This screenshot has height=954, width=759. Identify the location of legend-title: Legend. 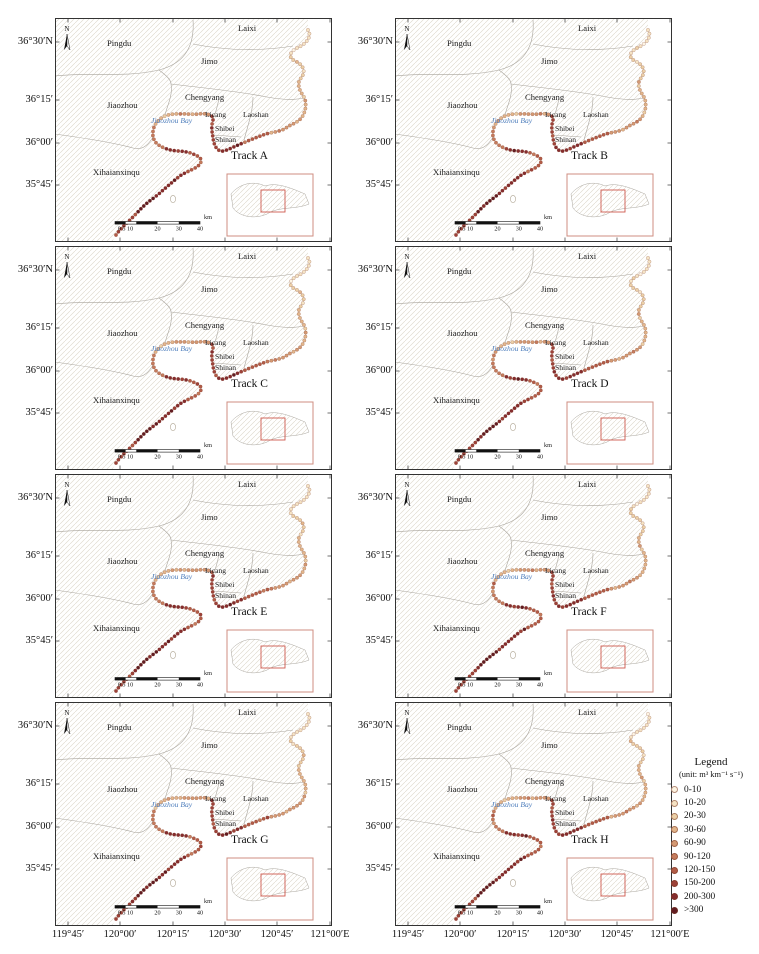
(711, 762).